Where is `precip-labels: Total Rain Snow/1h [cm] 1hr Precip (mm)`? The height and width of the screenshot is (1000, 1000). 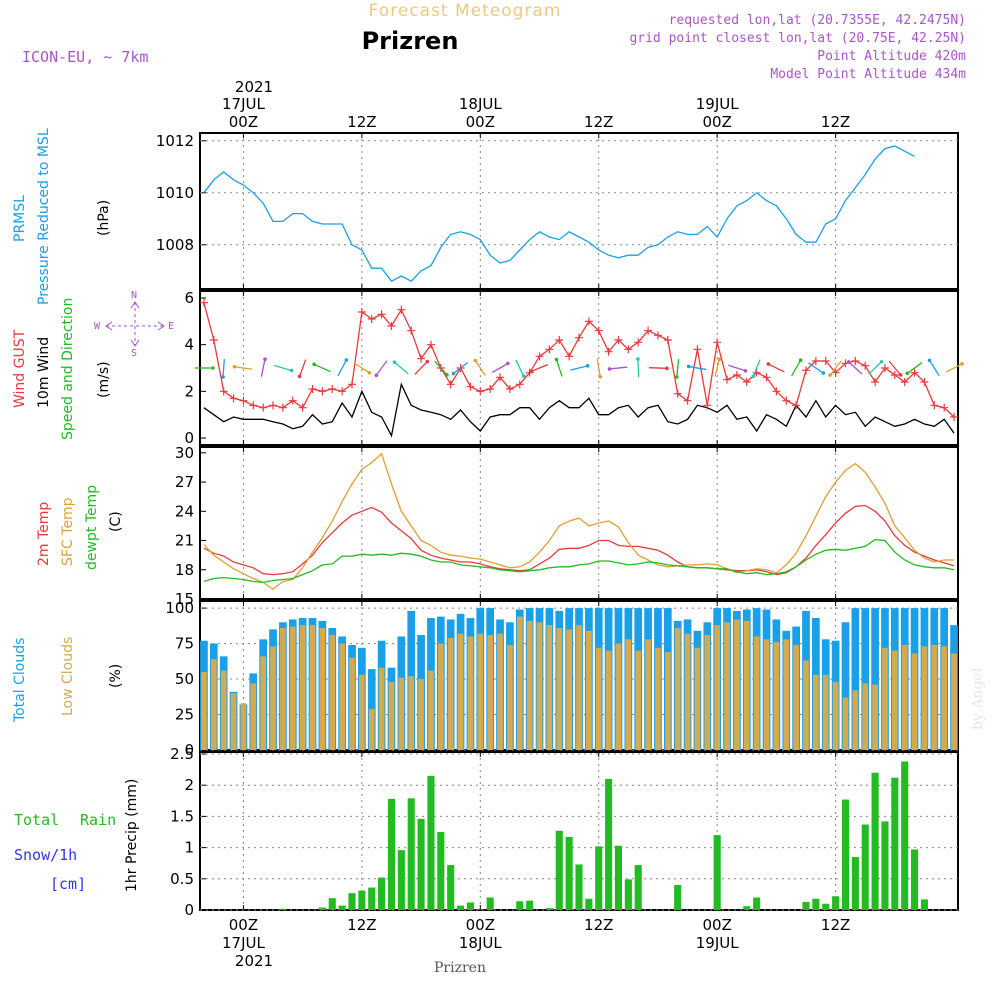 precip-labels: Total Rain Snow/1h [cm] 1hr Precip (mm) is located at coordinates (77, 836).